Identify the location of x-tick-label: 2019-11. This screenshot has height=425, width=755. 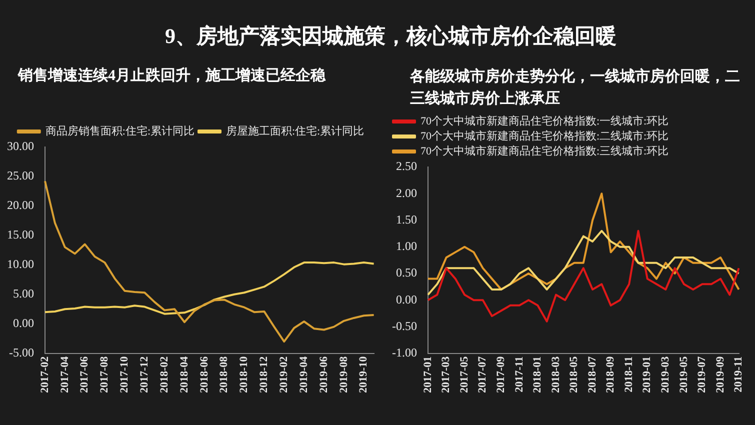
(738, 374).